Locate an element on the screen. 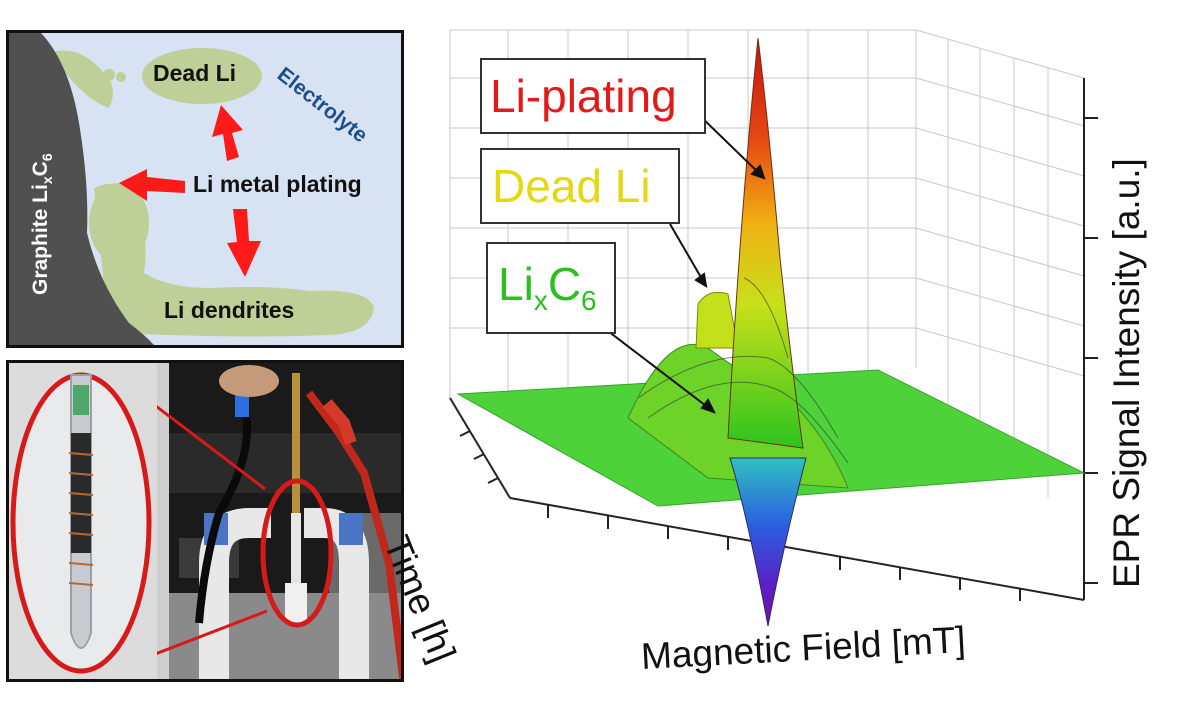 The height and width of the screenshot is (706, 1202). li-plating-peak is located at coordinates (765, 243).